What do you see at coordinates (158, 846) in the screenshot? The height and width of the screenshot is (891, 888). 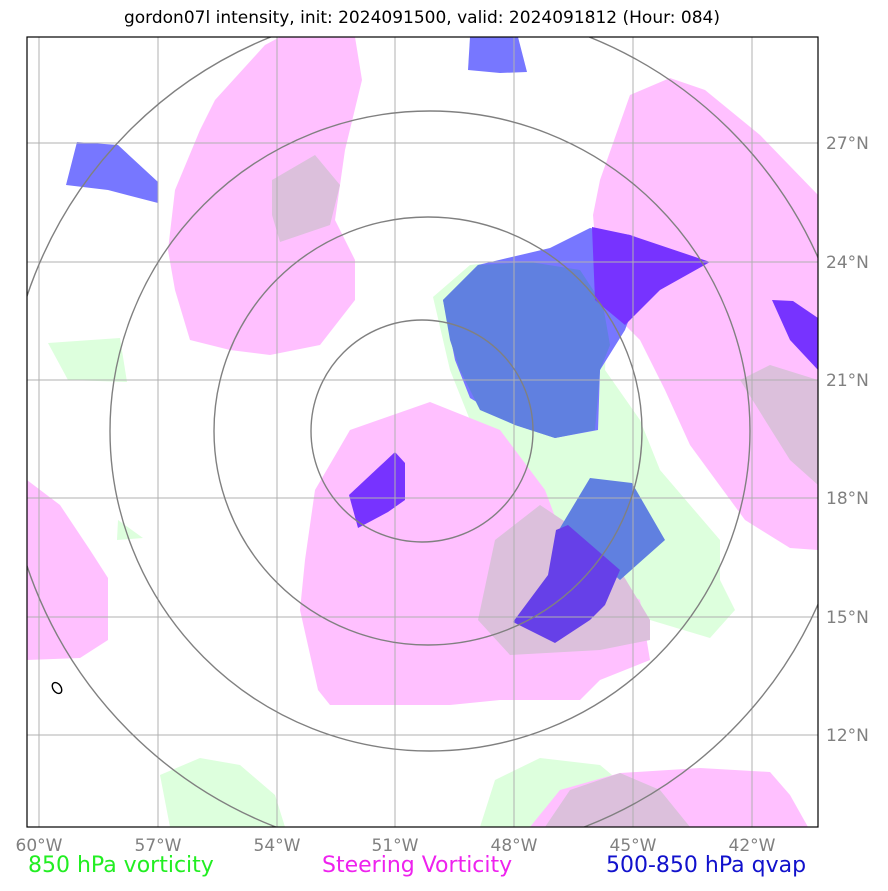 I see `lon-label: 57°W` at bounding box center [158, 846].